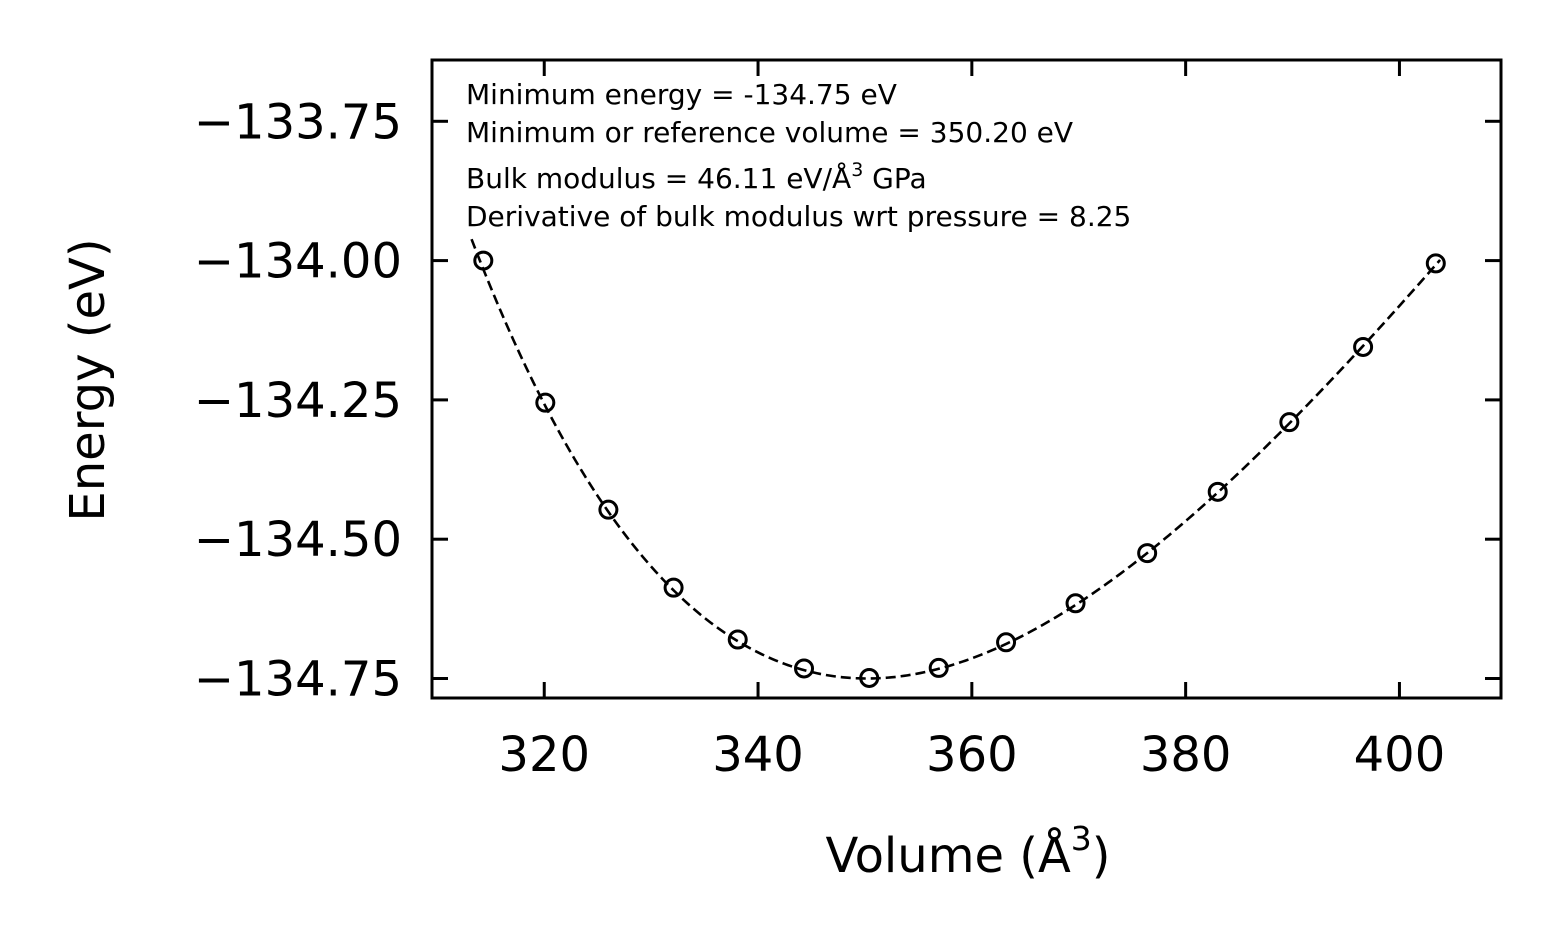 The height and width of the screenshot is (943, 1562). Describe the element at coordinates (681, 94) in the screenshot. I see `annotation-min-energy: Minimum energy = -134.75 eV` at that location.